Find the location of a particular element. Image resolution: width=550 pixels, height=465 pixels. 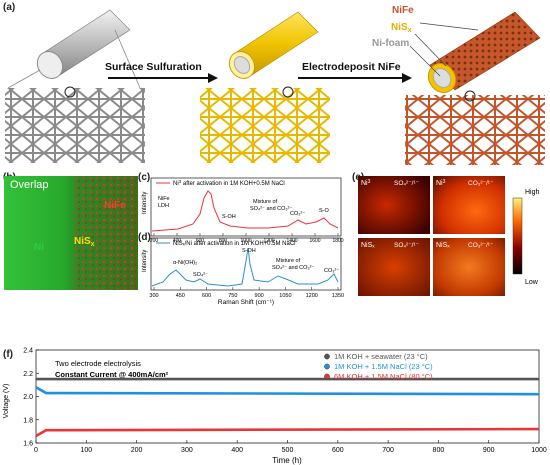

panel-c-ann-soh: S-OH is located at coordinates (229, 217).